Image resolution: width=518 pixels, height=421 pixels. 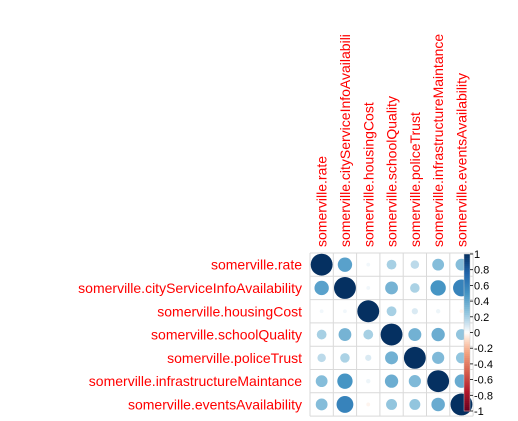 What do you see at coordinates (345, 381) in the screenshot?
I see `corr-circle-r5-c1` at bounding box center [345, 381].